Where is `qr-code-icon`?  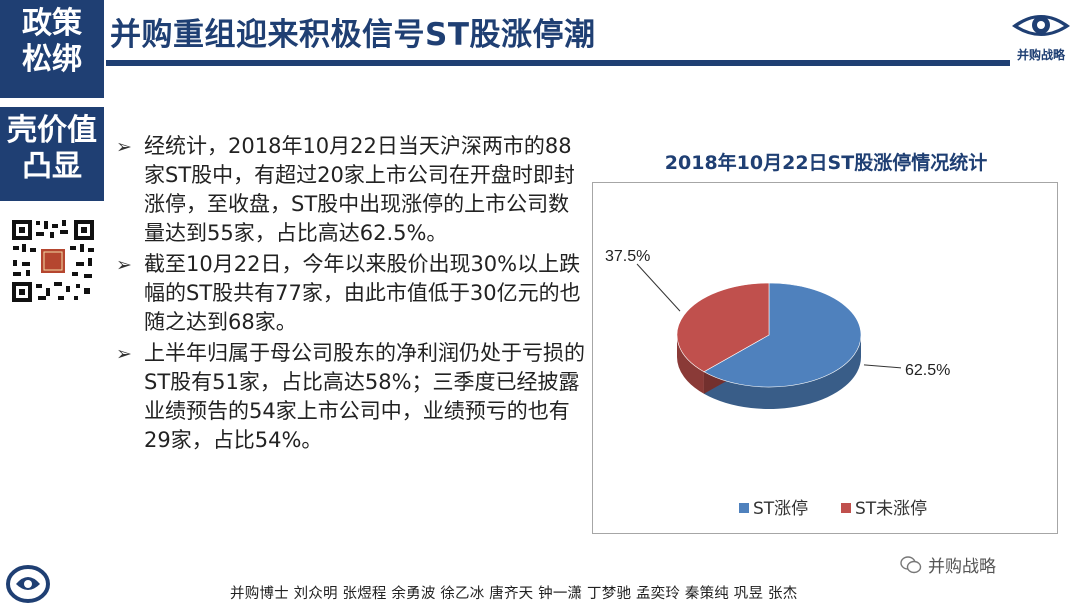 qr-code-icon is located at coordinates (53, 261).